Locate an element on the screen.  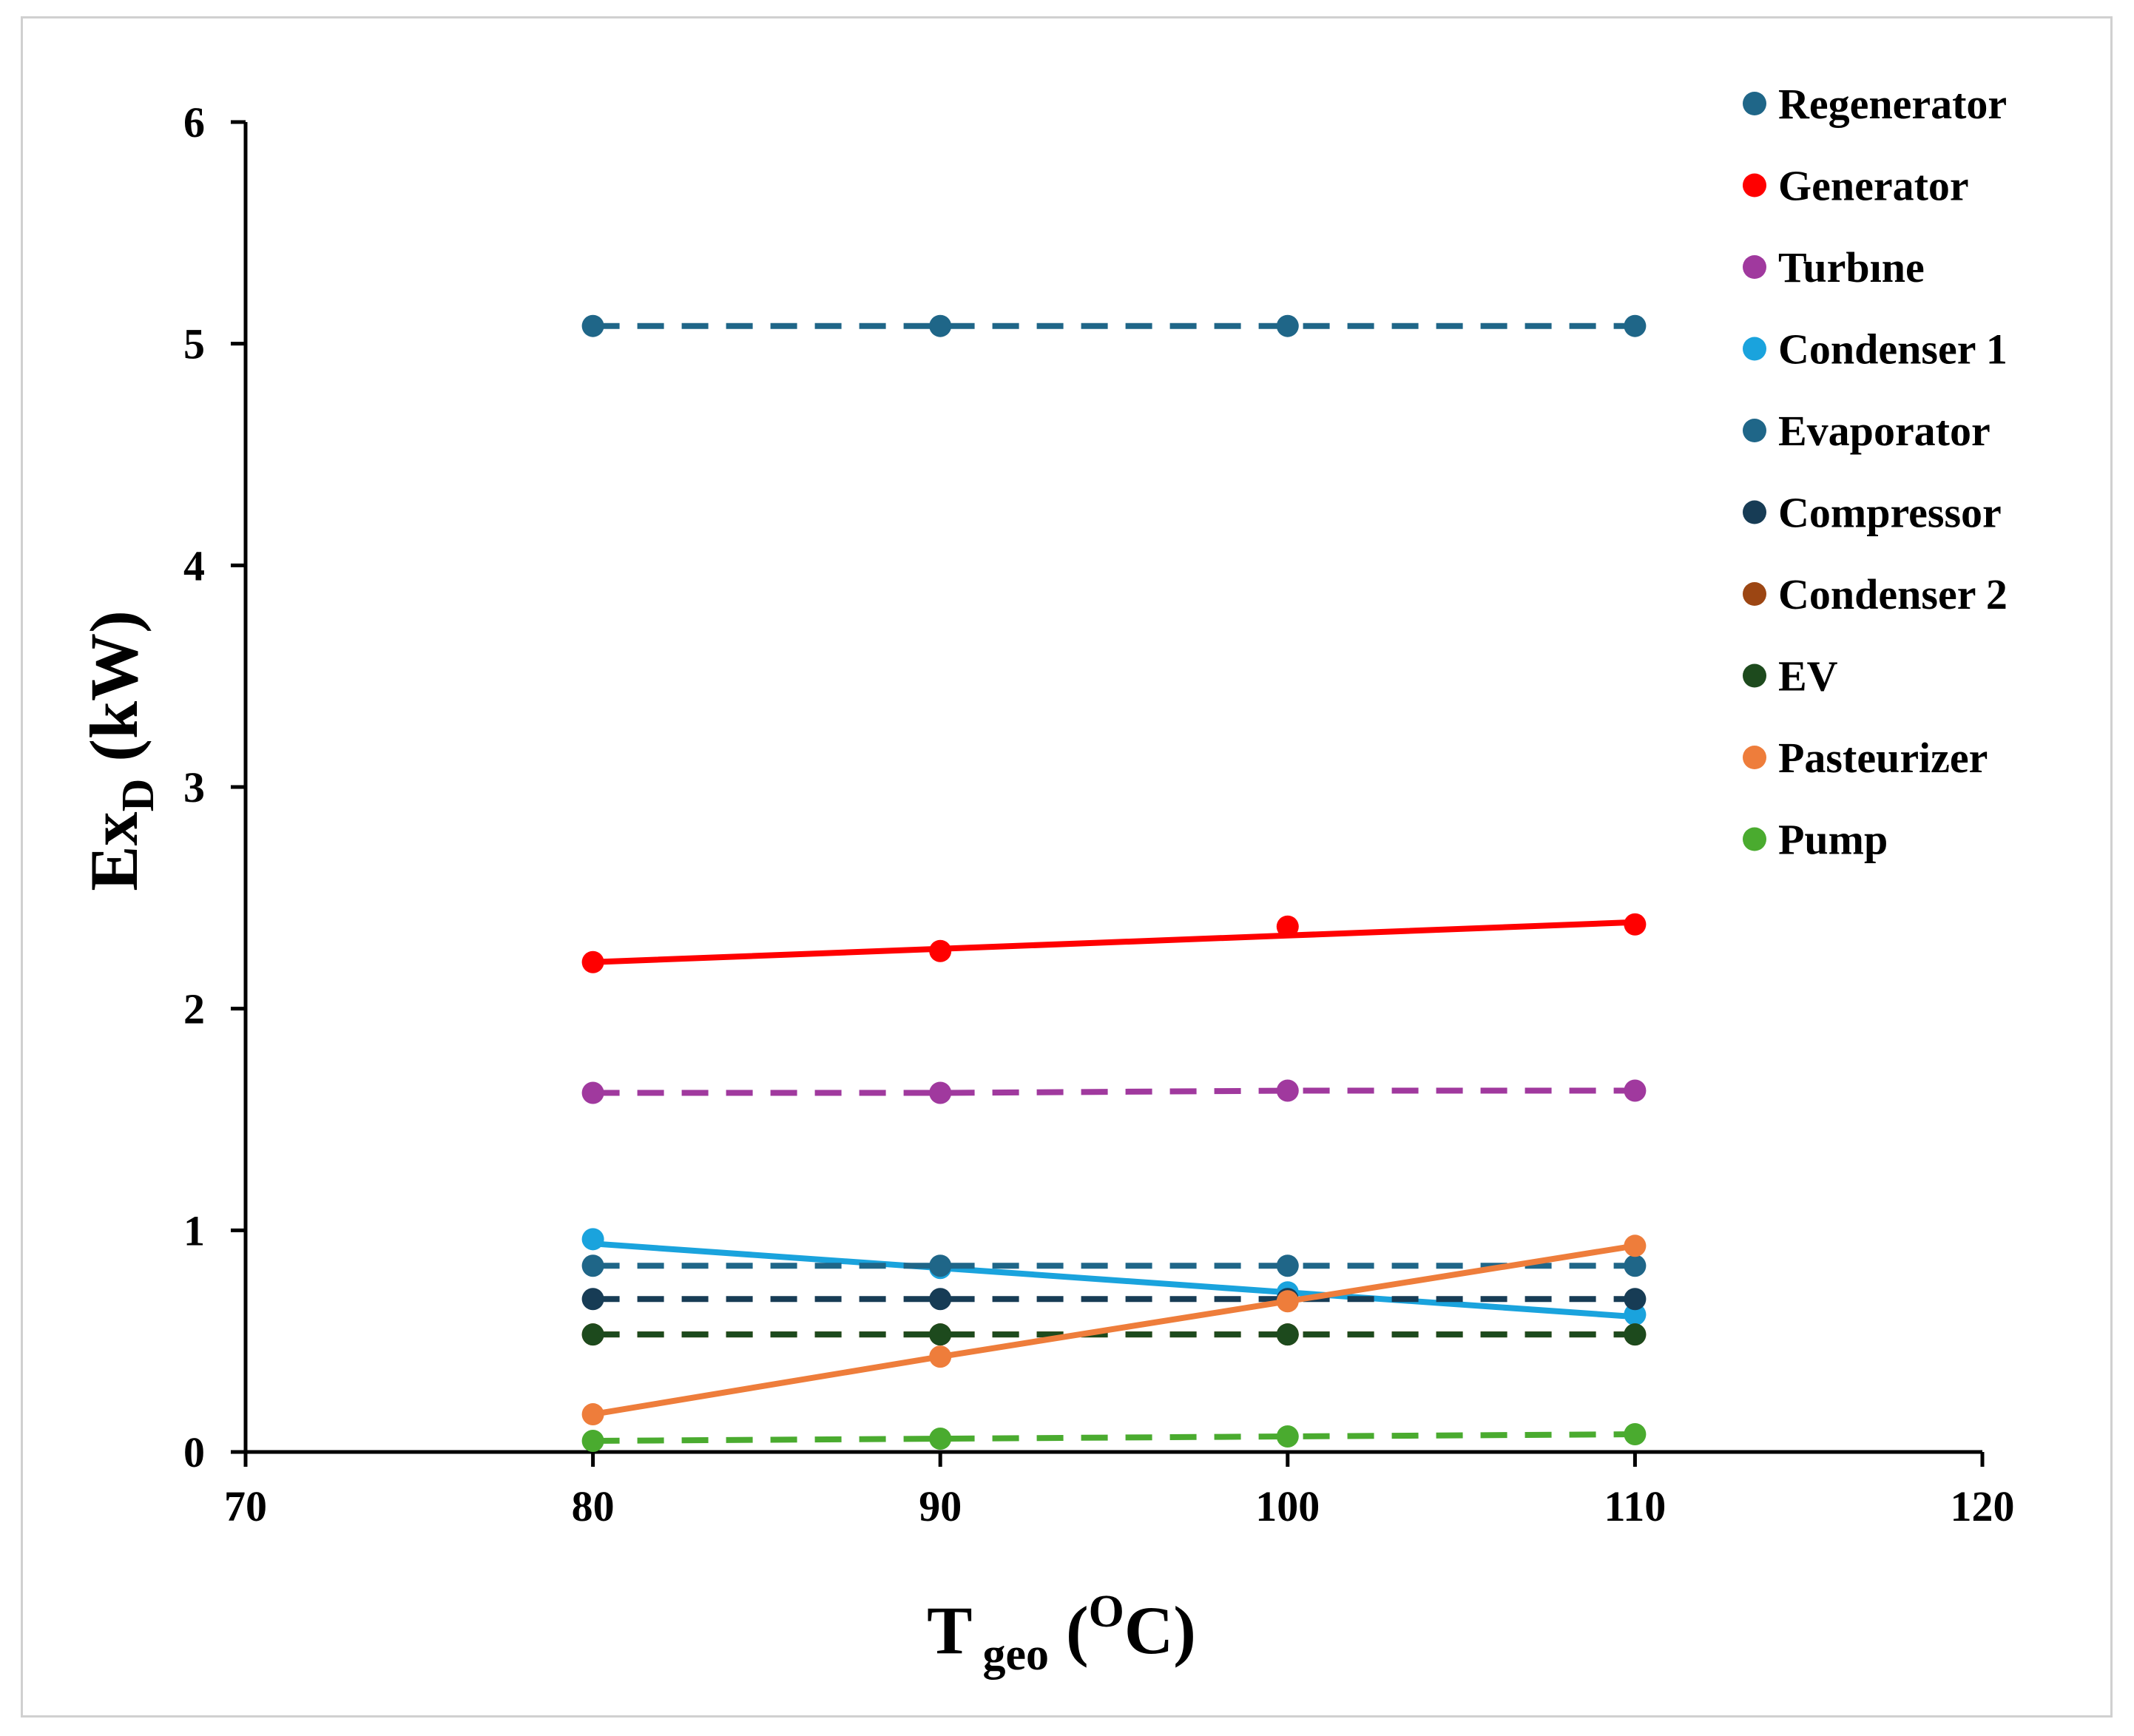
series-pump is located at coordinates (1114, 1438).